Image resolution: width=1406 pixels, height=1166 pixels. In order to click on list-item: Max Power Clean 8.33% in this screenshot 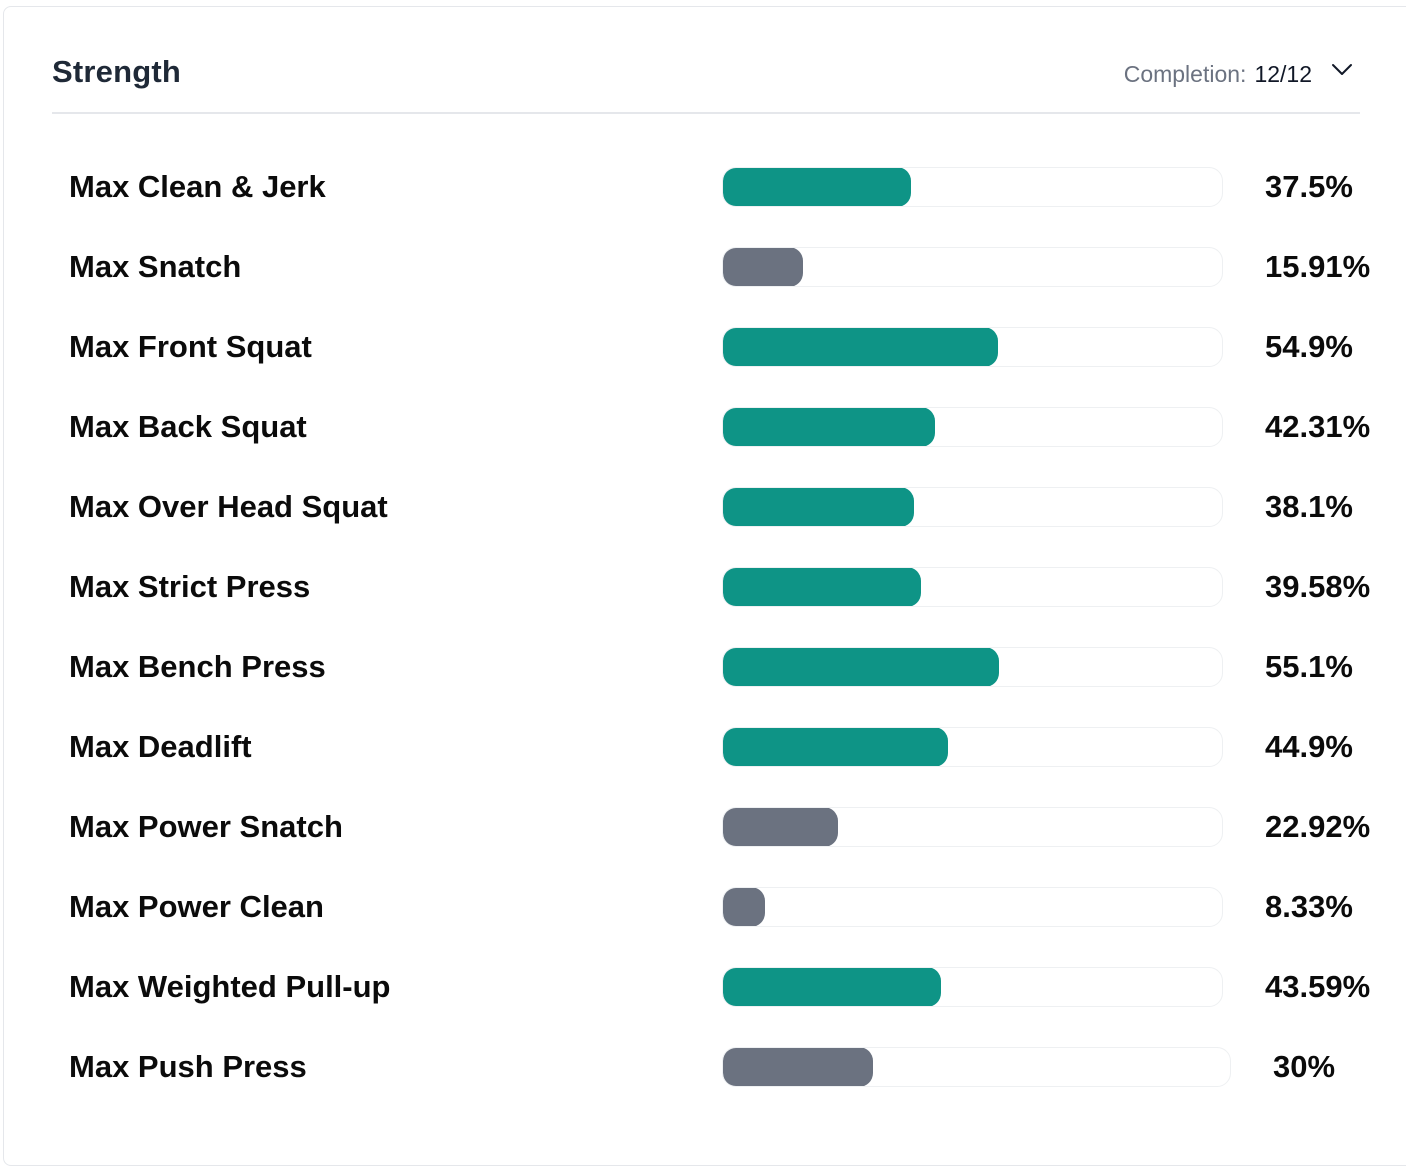, I will do `click(703, 925)`.